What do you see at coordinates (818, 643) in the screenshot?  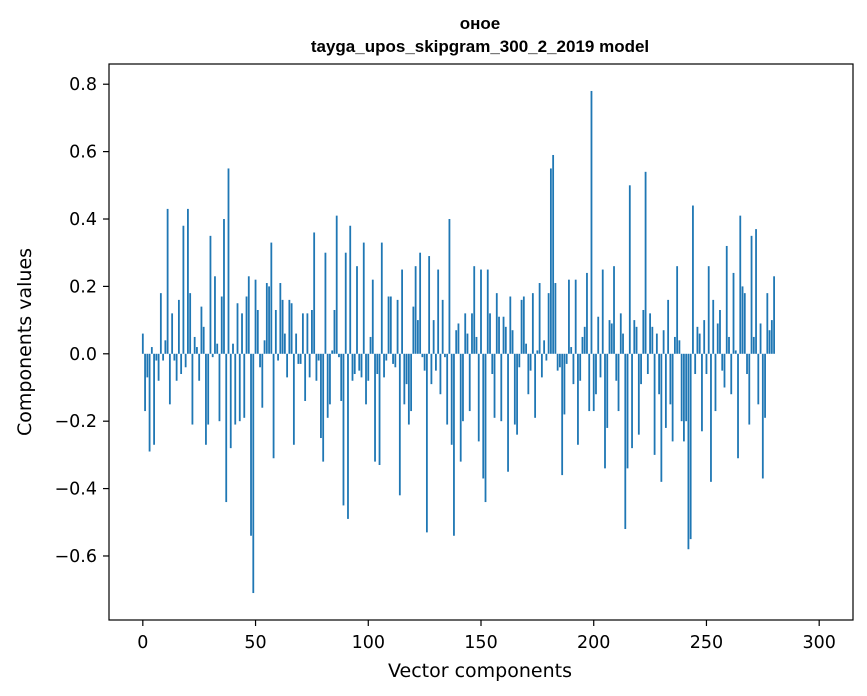 I see `x-tick-label: 300` at bounding box center [818, 643].